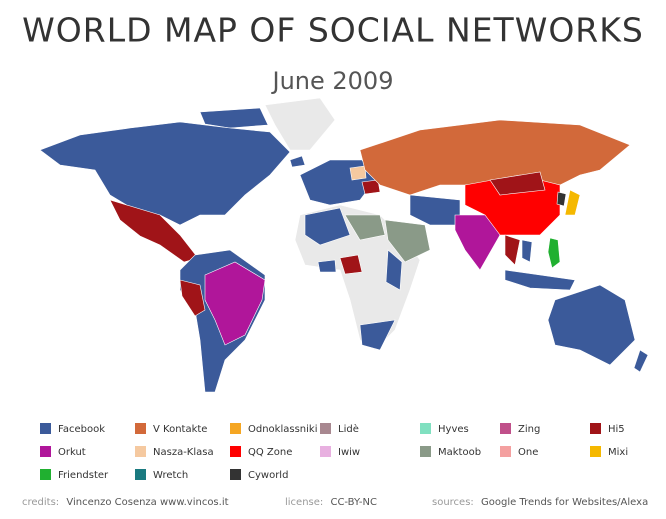 The height and width of the screenshot is (519, 666). What do you see at coordinates (453, 502) in the screenshot?
I see `sources-label: sources:` at bounding box center [453, 502].